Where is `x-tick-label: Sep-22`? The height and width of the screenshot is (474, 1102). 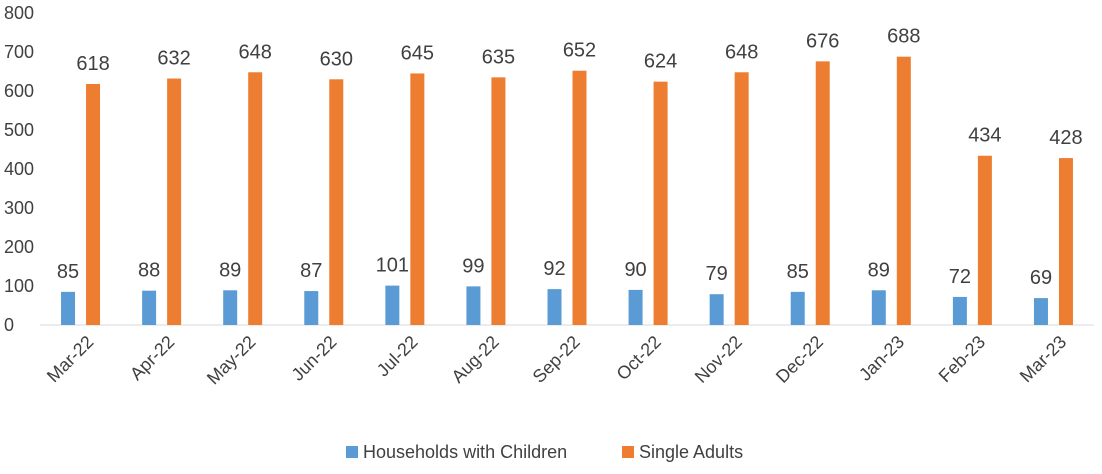 x-tick-label: Sep-22 is located at coordinates (556, 359).